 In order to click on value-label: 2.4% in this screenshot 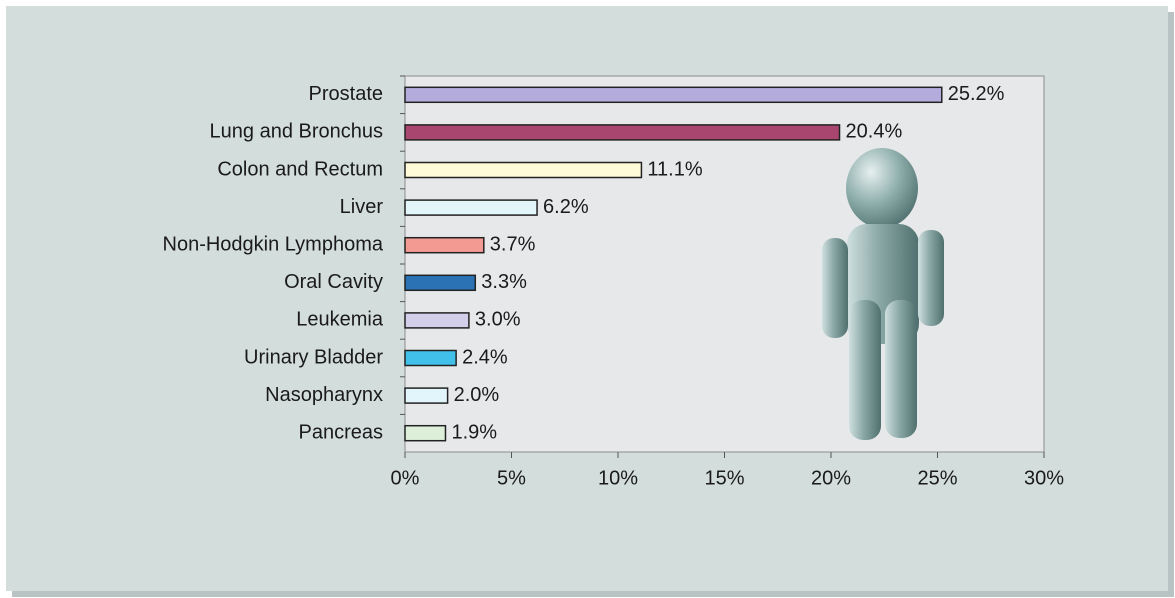, I will do `click(485, 357)`.